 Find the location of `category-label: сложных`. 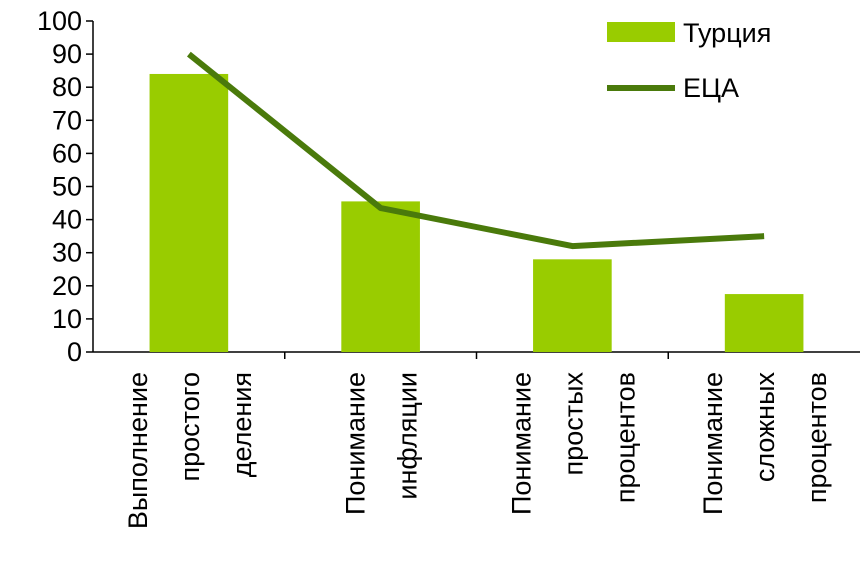

category-label: сложных is located at coordinates (765, 427).